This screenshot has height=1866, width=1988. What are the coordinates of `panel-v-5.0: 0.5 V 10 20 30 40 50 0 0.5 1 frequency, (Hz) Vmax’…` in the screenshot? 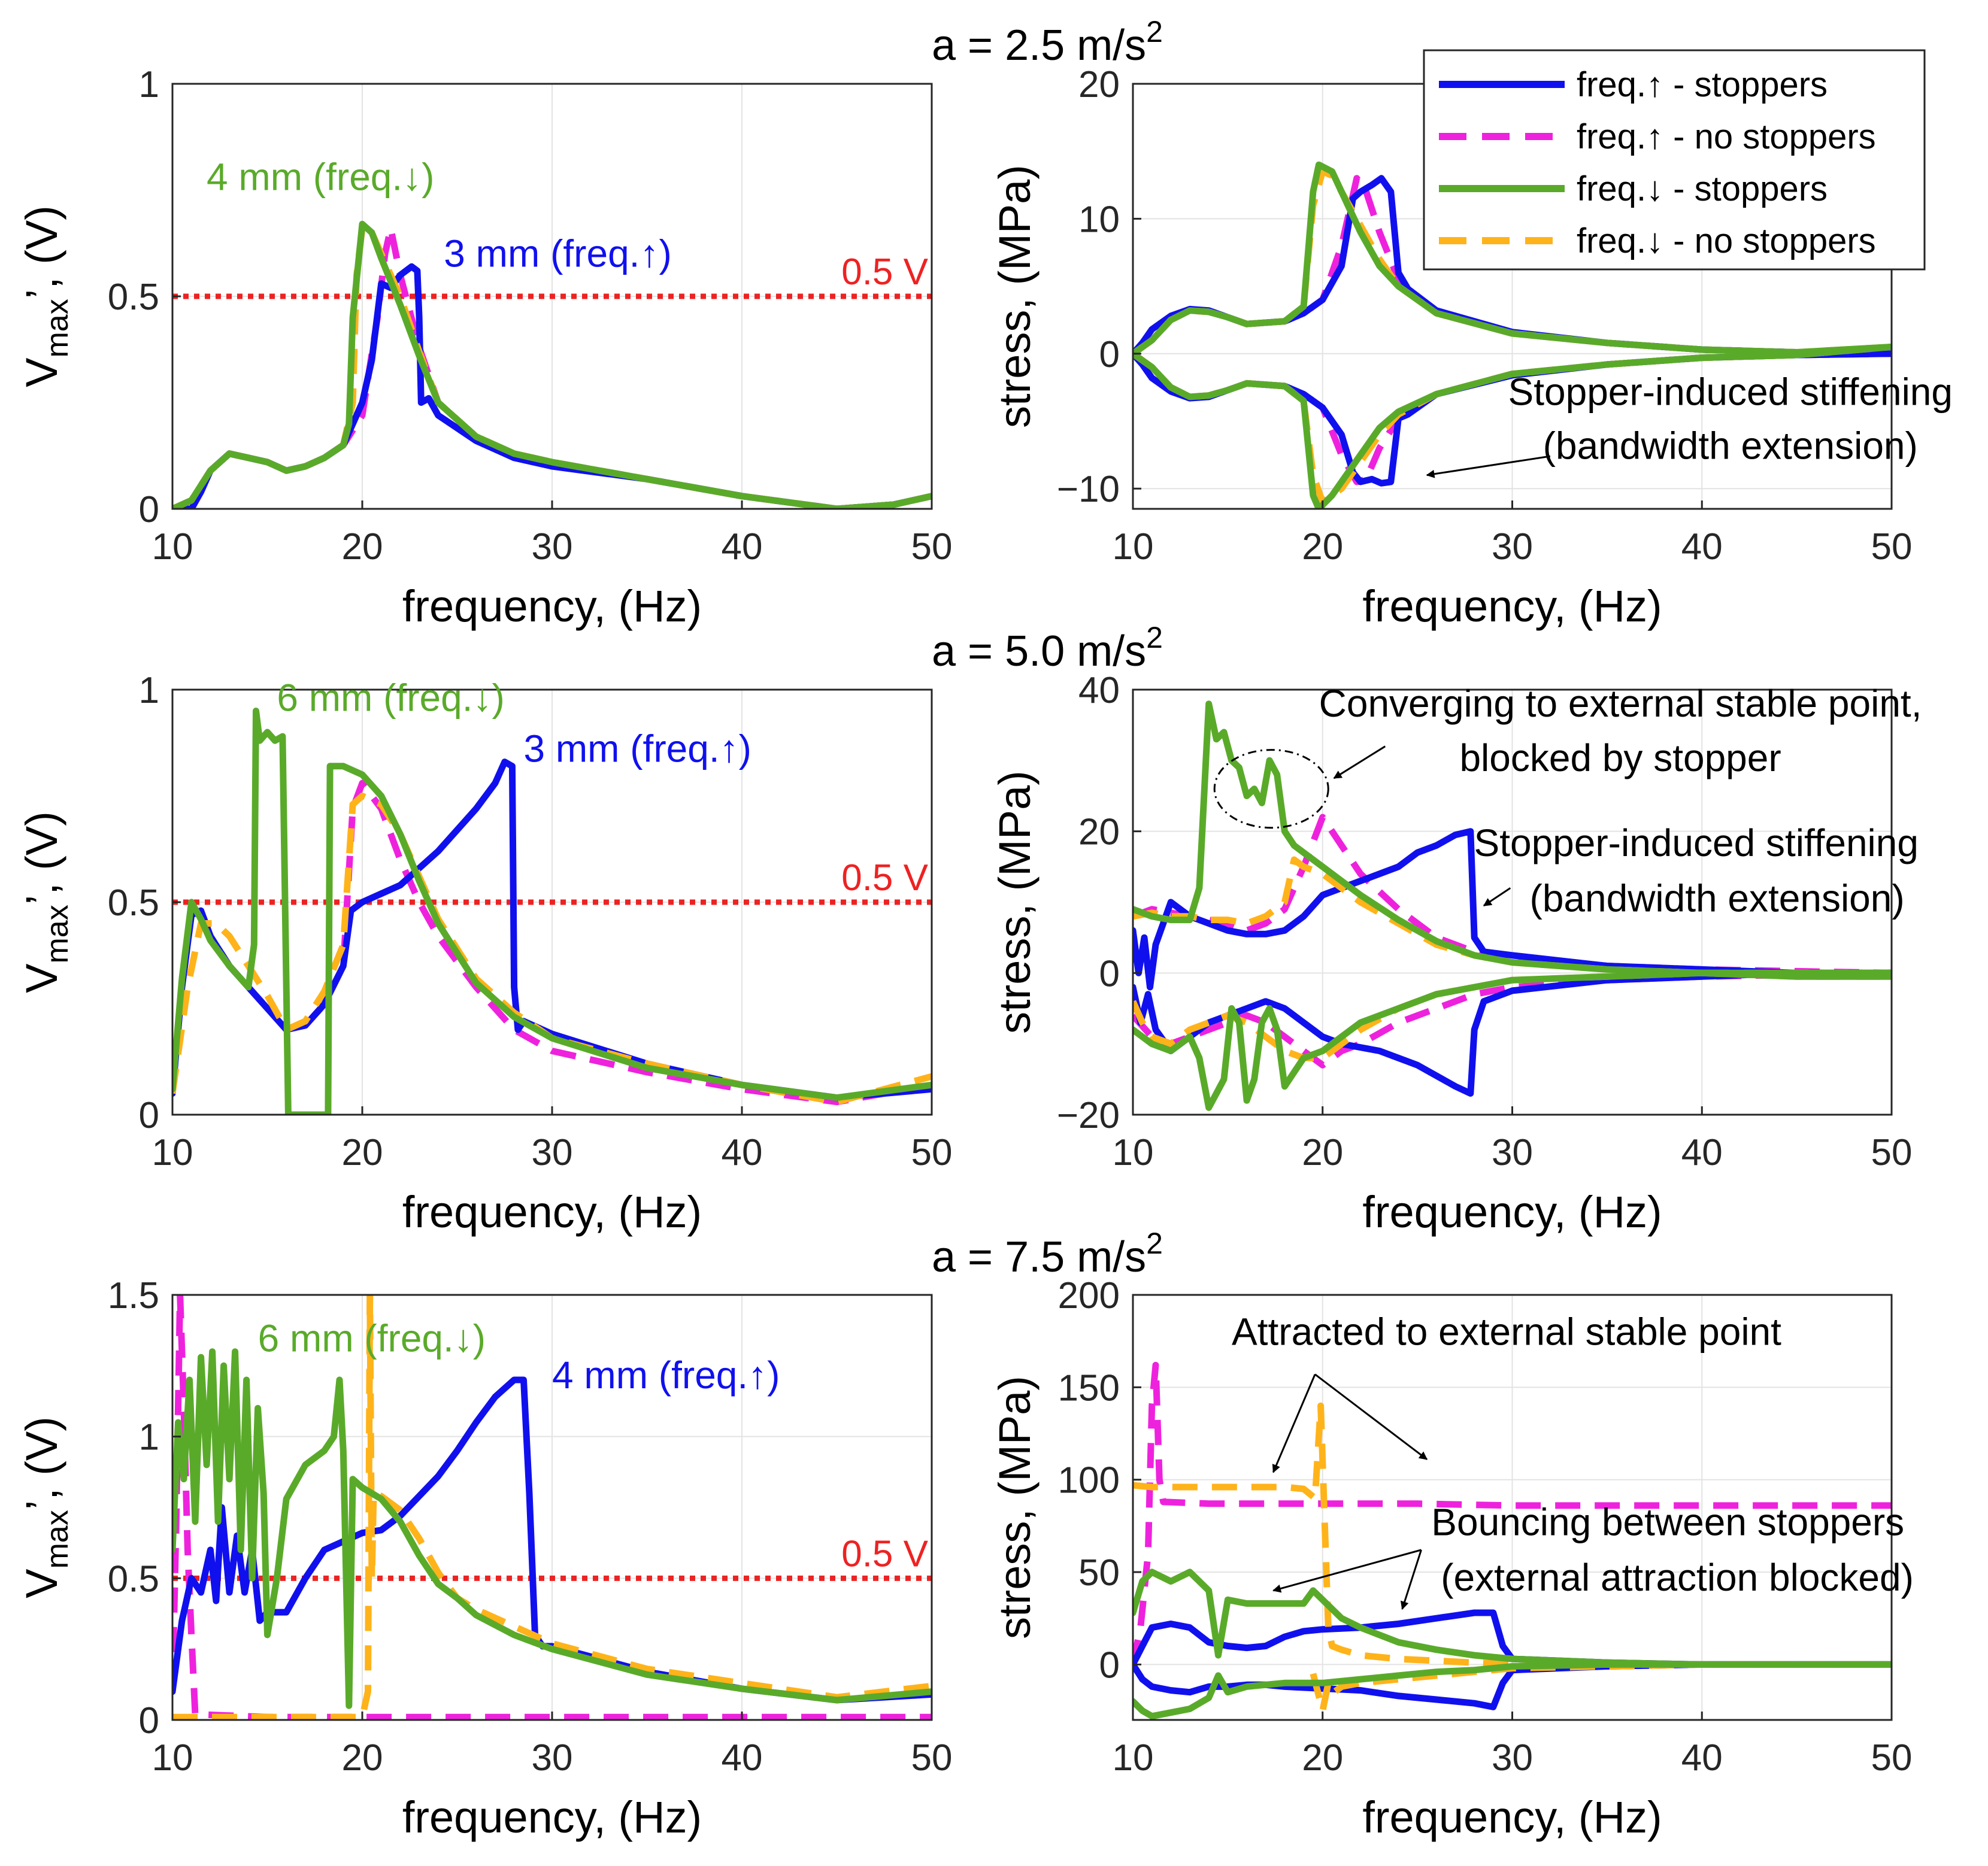 It's located at (484, 954).